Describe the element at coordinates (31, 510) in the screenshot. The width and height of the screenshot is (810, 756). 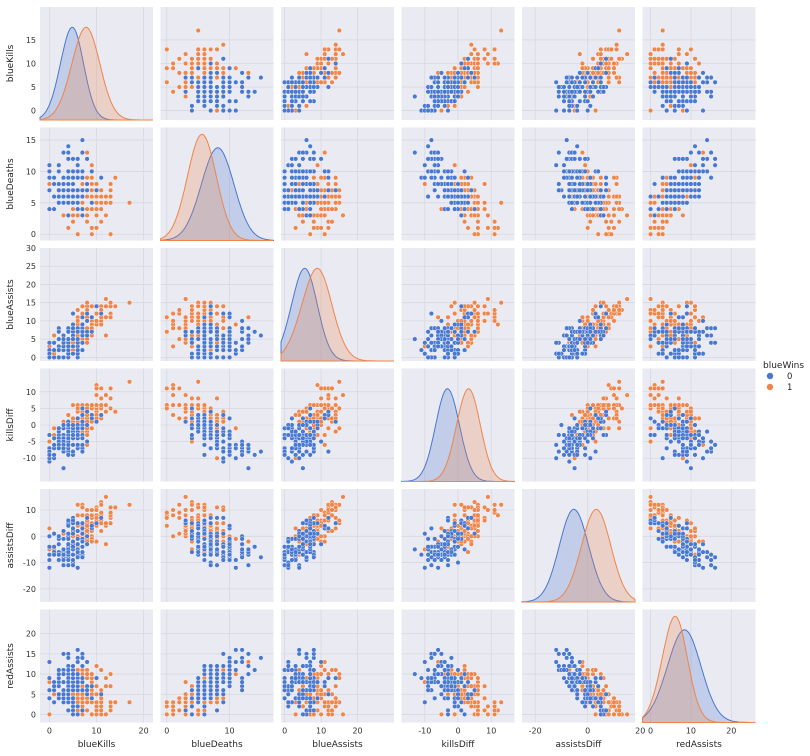
I see `y-tick-label: 10` at that location.